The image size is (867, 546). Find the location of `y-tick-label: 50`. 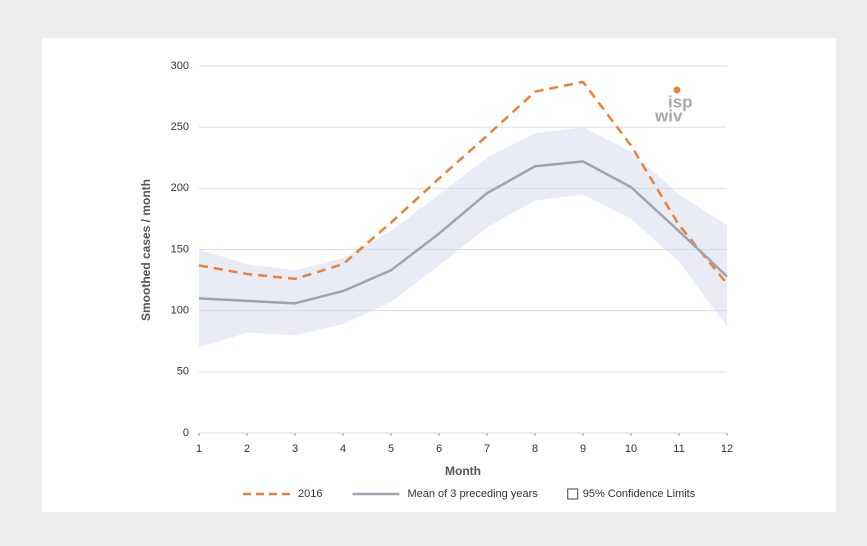

y-tick-label: 50 is located at coordinates (183, 372).